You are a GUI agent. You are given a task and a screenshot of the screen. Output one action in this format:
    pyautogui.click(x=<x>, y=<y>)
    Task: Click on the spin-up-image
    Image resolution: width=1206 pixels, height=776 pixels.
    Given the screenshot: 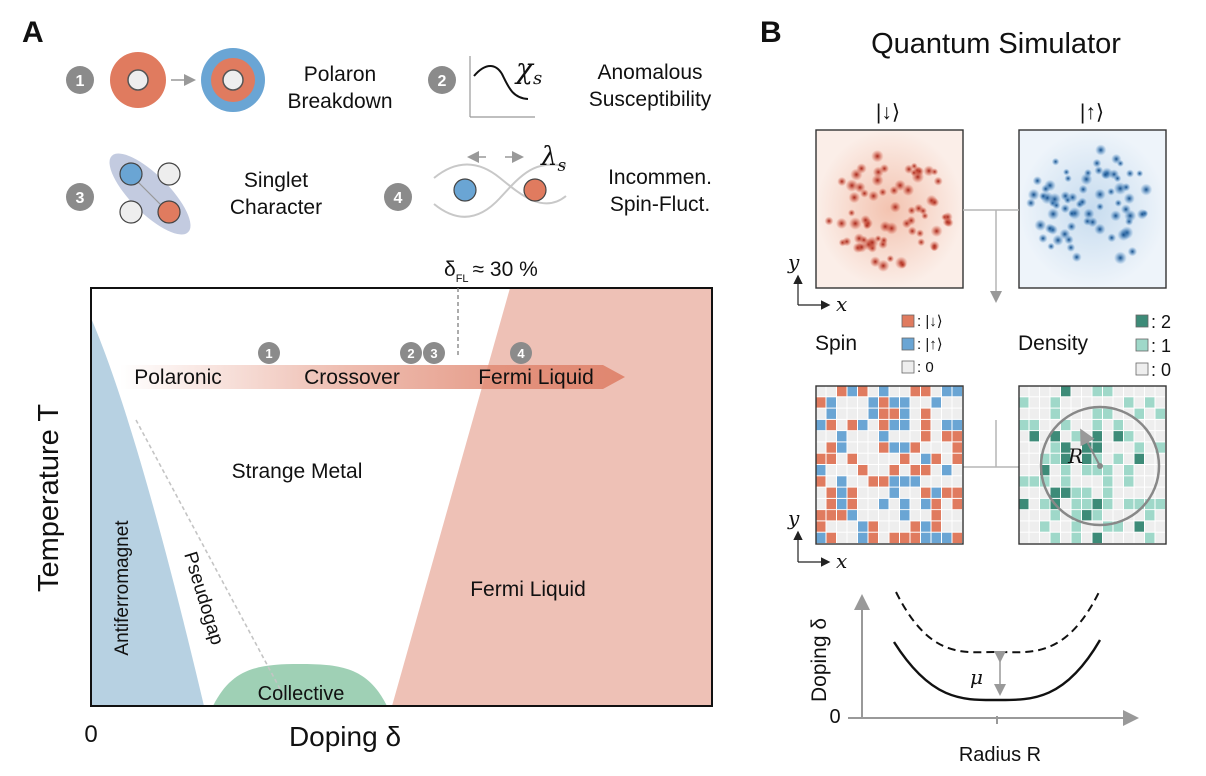 What is the action you would take?
    pyautogui.click(x=1092, y=209)
    